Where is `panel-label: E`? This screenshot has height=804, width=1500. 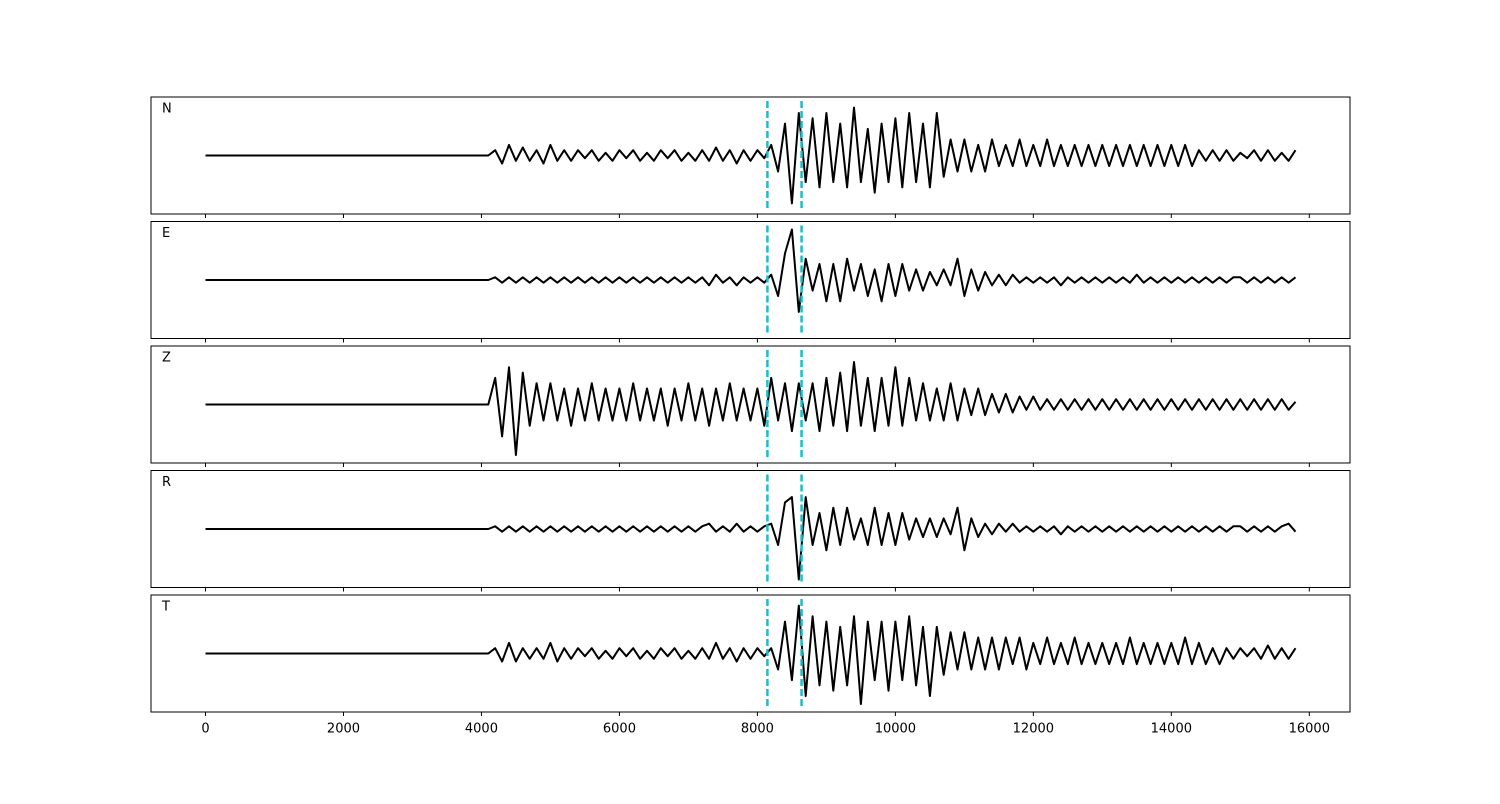
panel-label: E is located at coordinates (166, 233).